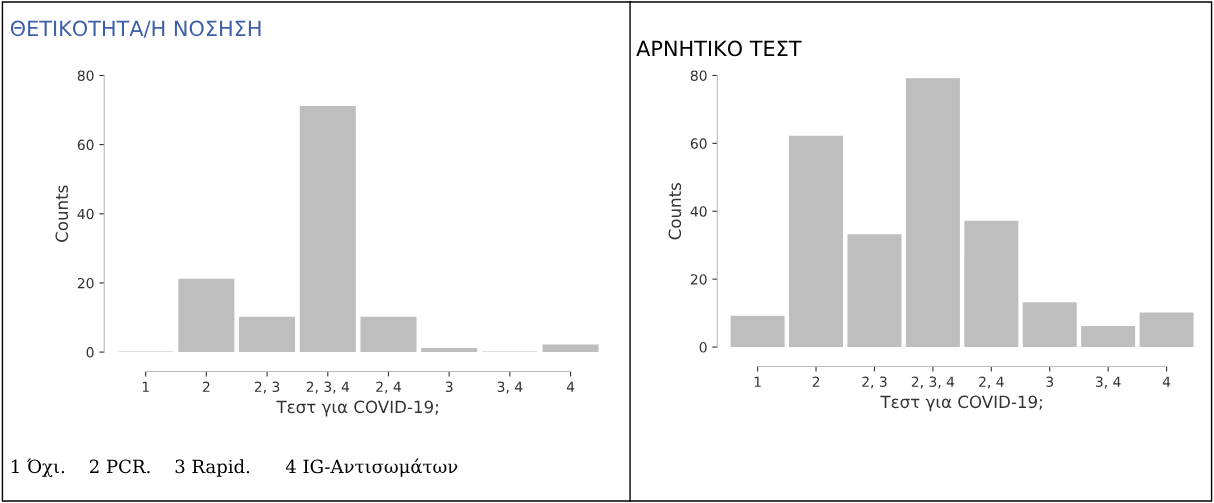 This screenshot has width=1214, height=503. What do you see at coordinates (135, 29) in the screenshot?
I see `chart-title: ΘΕΤΙΚΟΤΗΤΑ/Η ΝΟΣΗΣΗ` at bounding box center [135, 29].